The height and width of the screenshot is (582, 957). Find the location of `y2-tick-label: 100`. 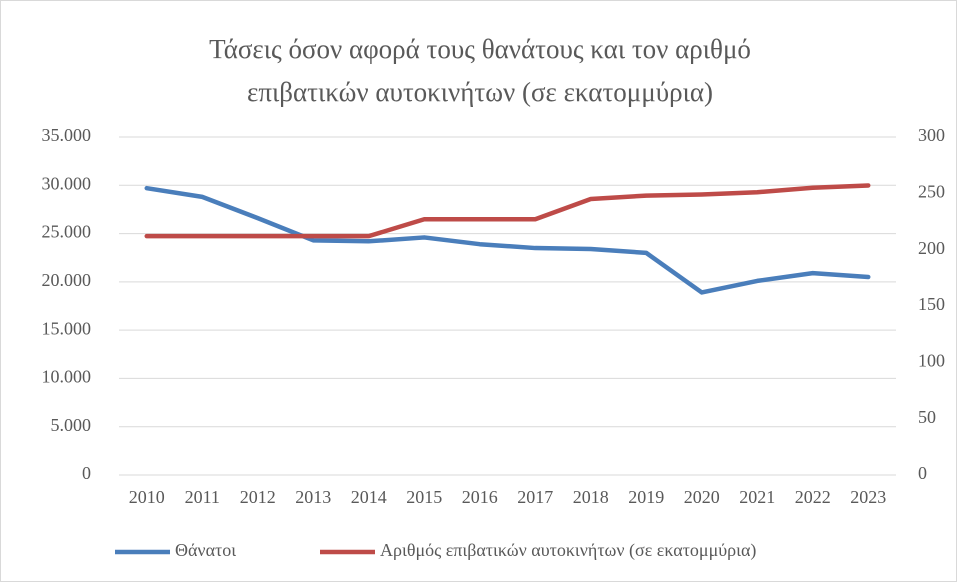

y2-tick-label: 100 is located at coordinates (931, 360).